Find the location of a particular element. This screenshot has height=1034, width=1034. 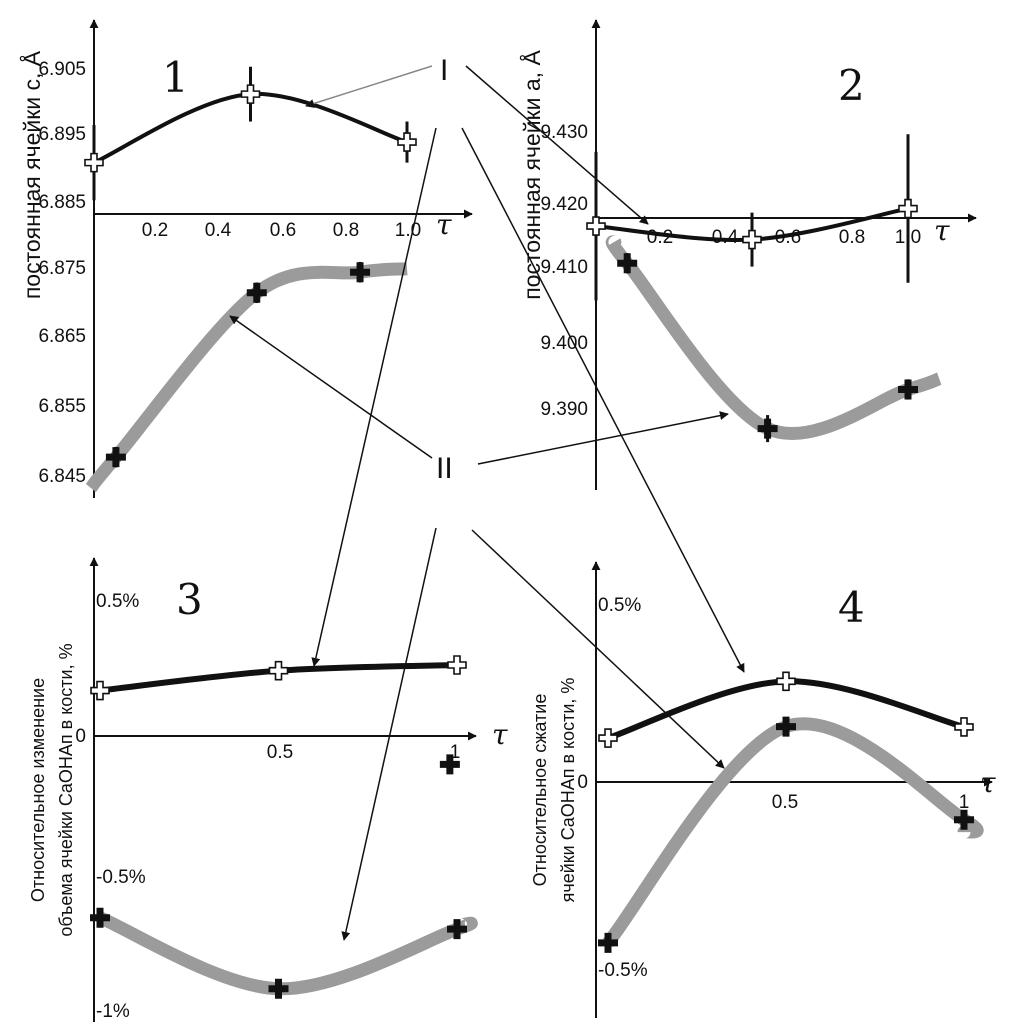

panel-2-number: 2 is located at coordinates (851, 85).